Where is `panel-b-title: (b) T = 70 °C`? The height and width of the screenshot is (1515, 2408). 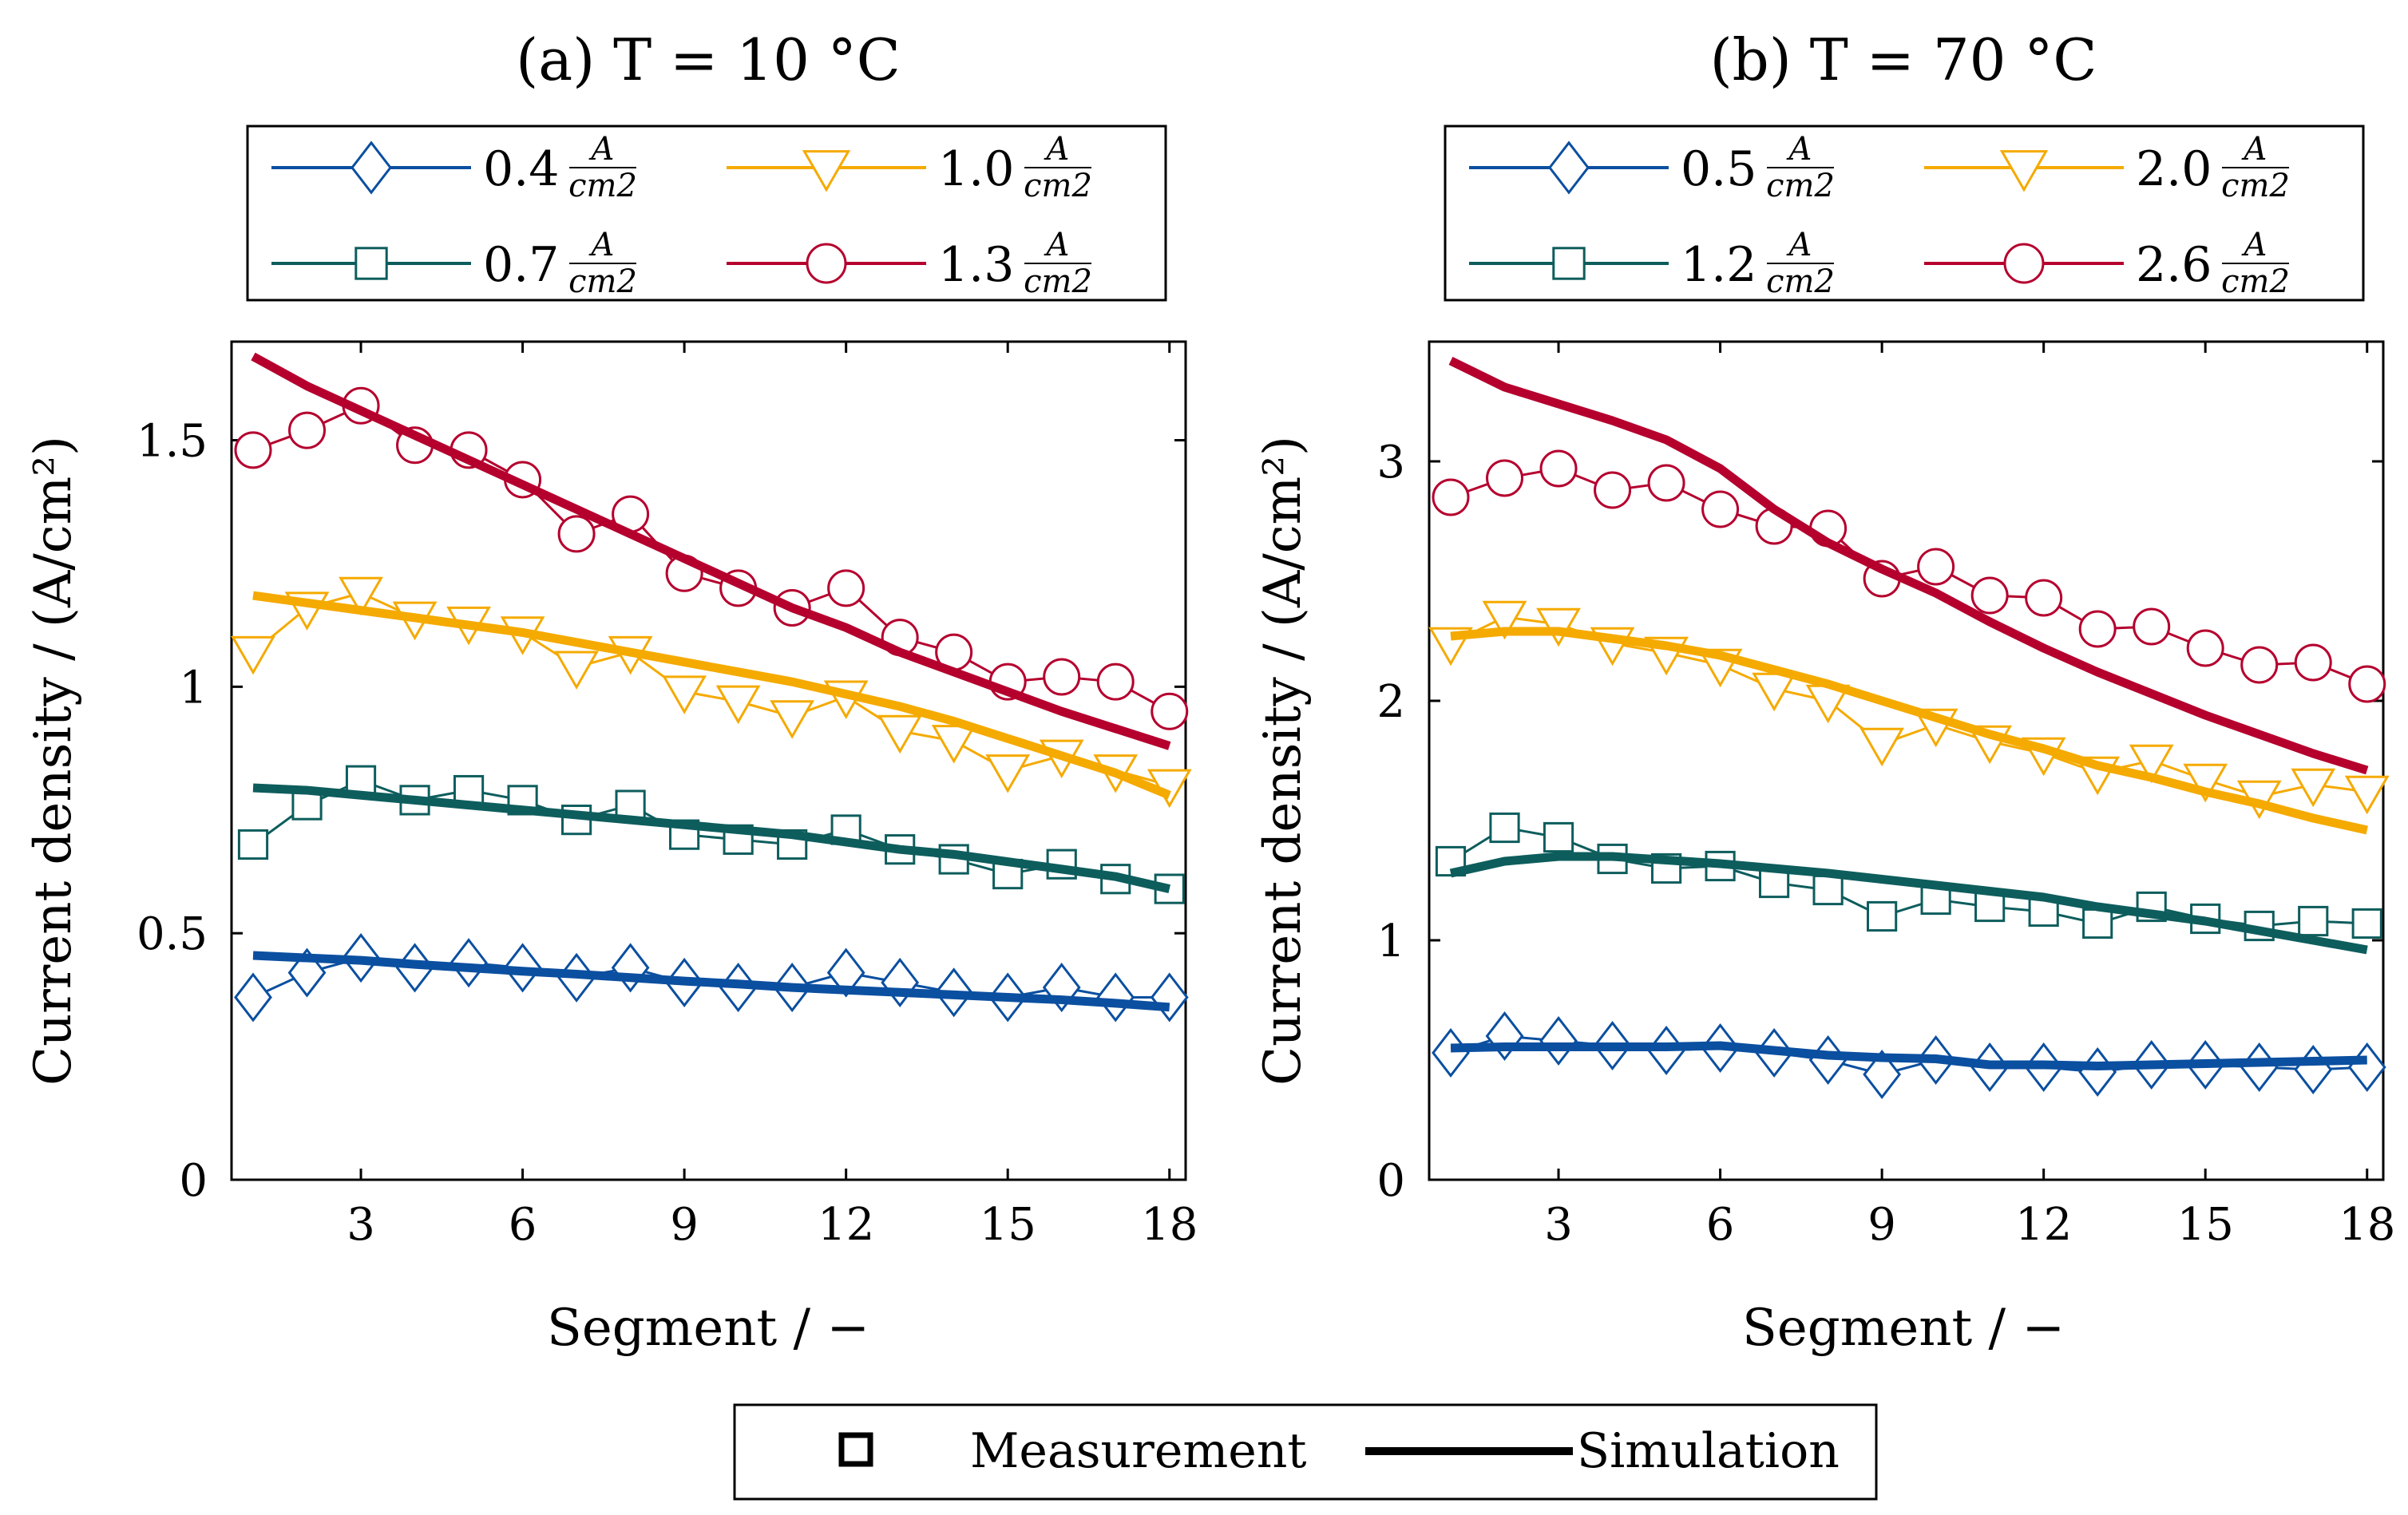 panel-b-title: (b) T = 70 °C is located at coordinates (1904, 59).